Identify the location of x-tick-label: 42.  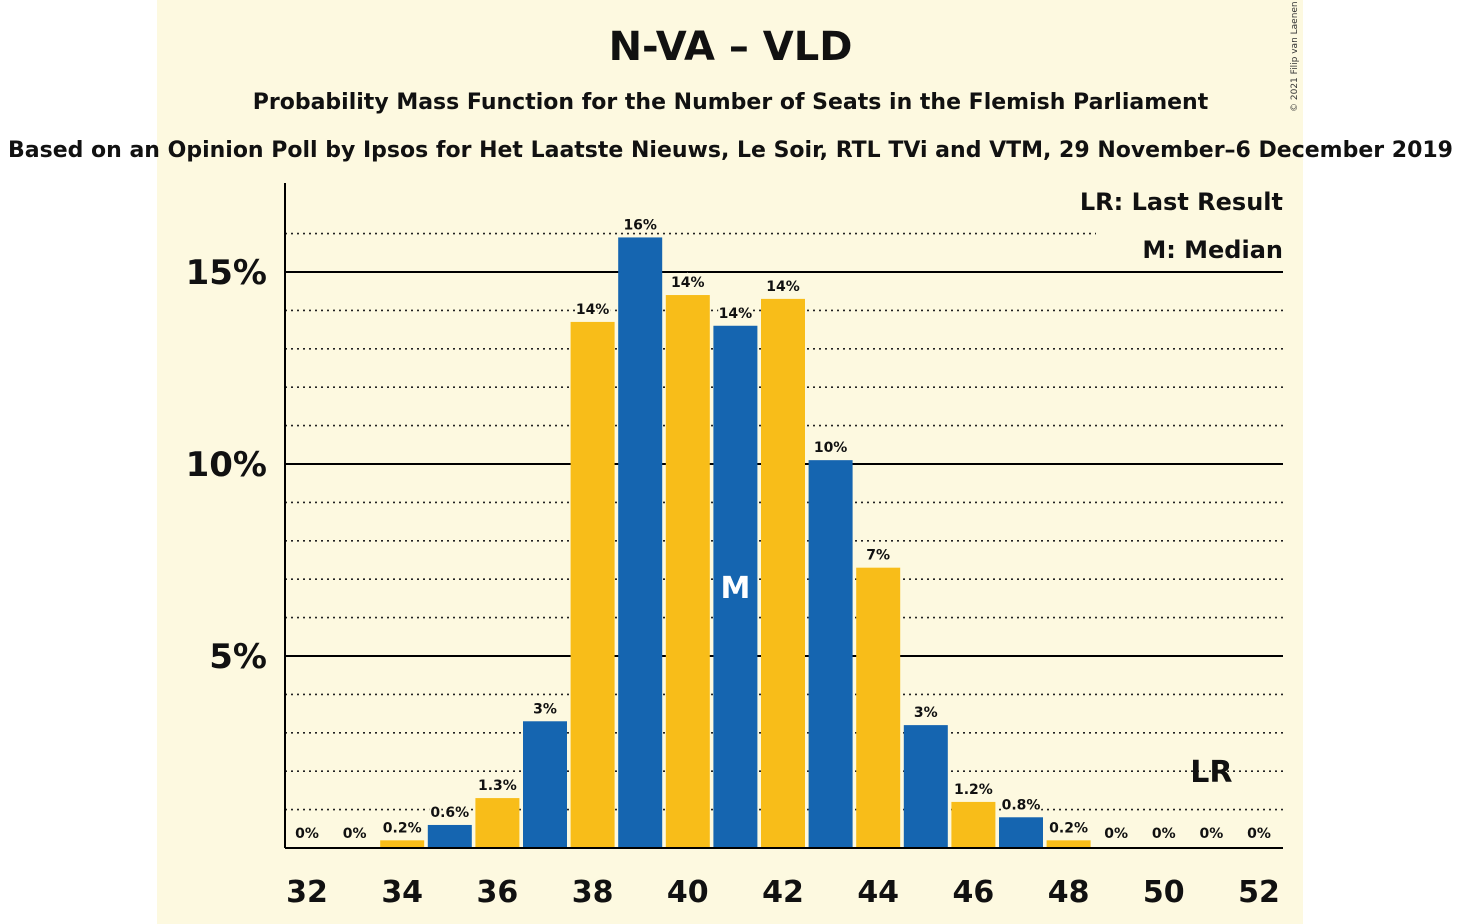
(783, 892).